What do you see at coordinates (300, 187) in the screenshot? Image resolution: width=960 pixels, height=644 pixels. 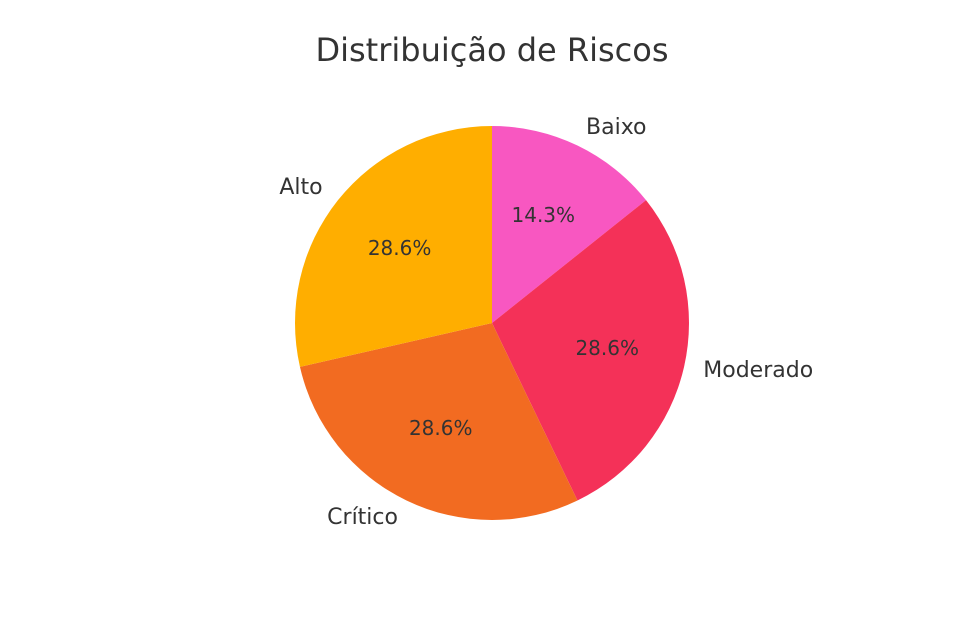 I see `slice-label: Alto` at bounding box center [300, 187].